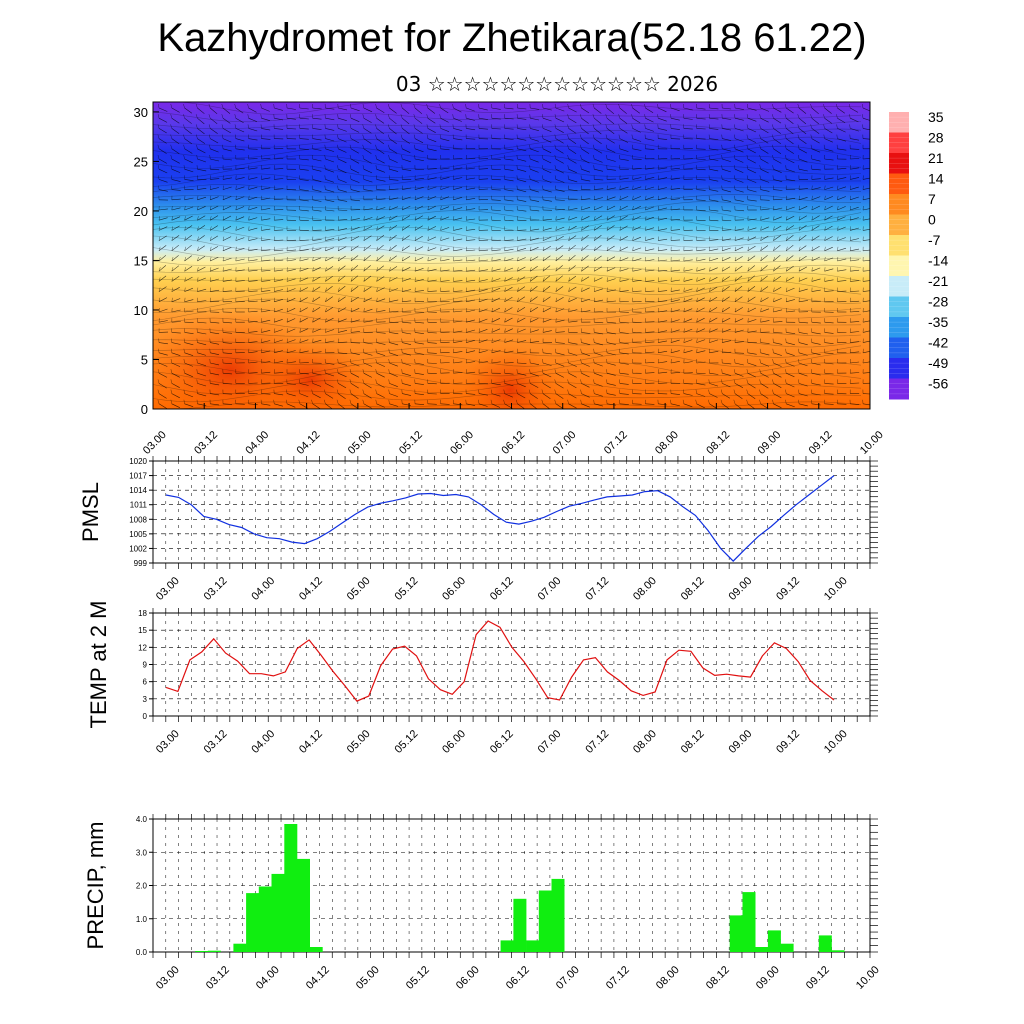 This screenshot has height=1024, width=1024. Describe the element at coordinates (418, 978) in the screenshot. I see `x-tick-label: 05.12` at that location.